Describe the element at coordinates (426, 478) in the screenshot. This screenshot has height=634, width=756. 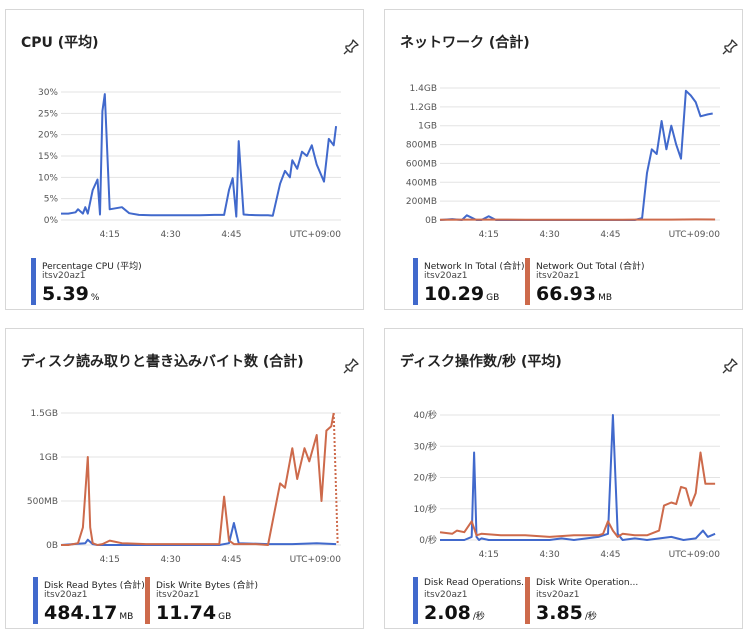
I see `y-tick-label: 20/秒` at that location.